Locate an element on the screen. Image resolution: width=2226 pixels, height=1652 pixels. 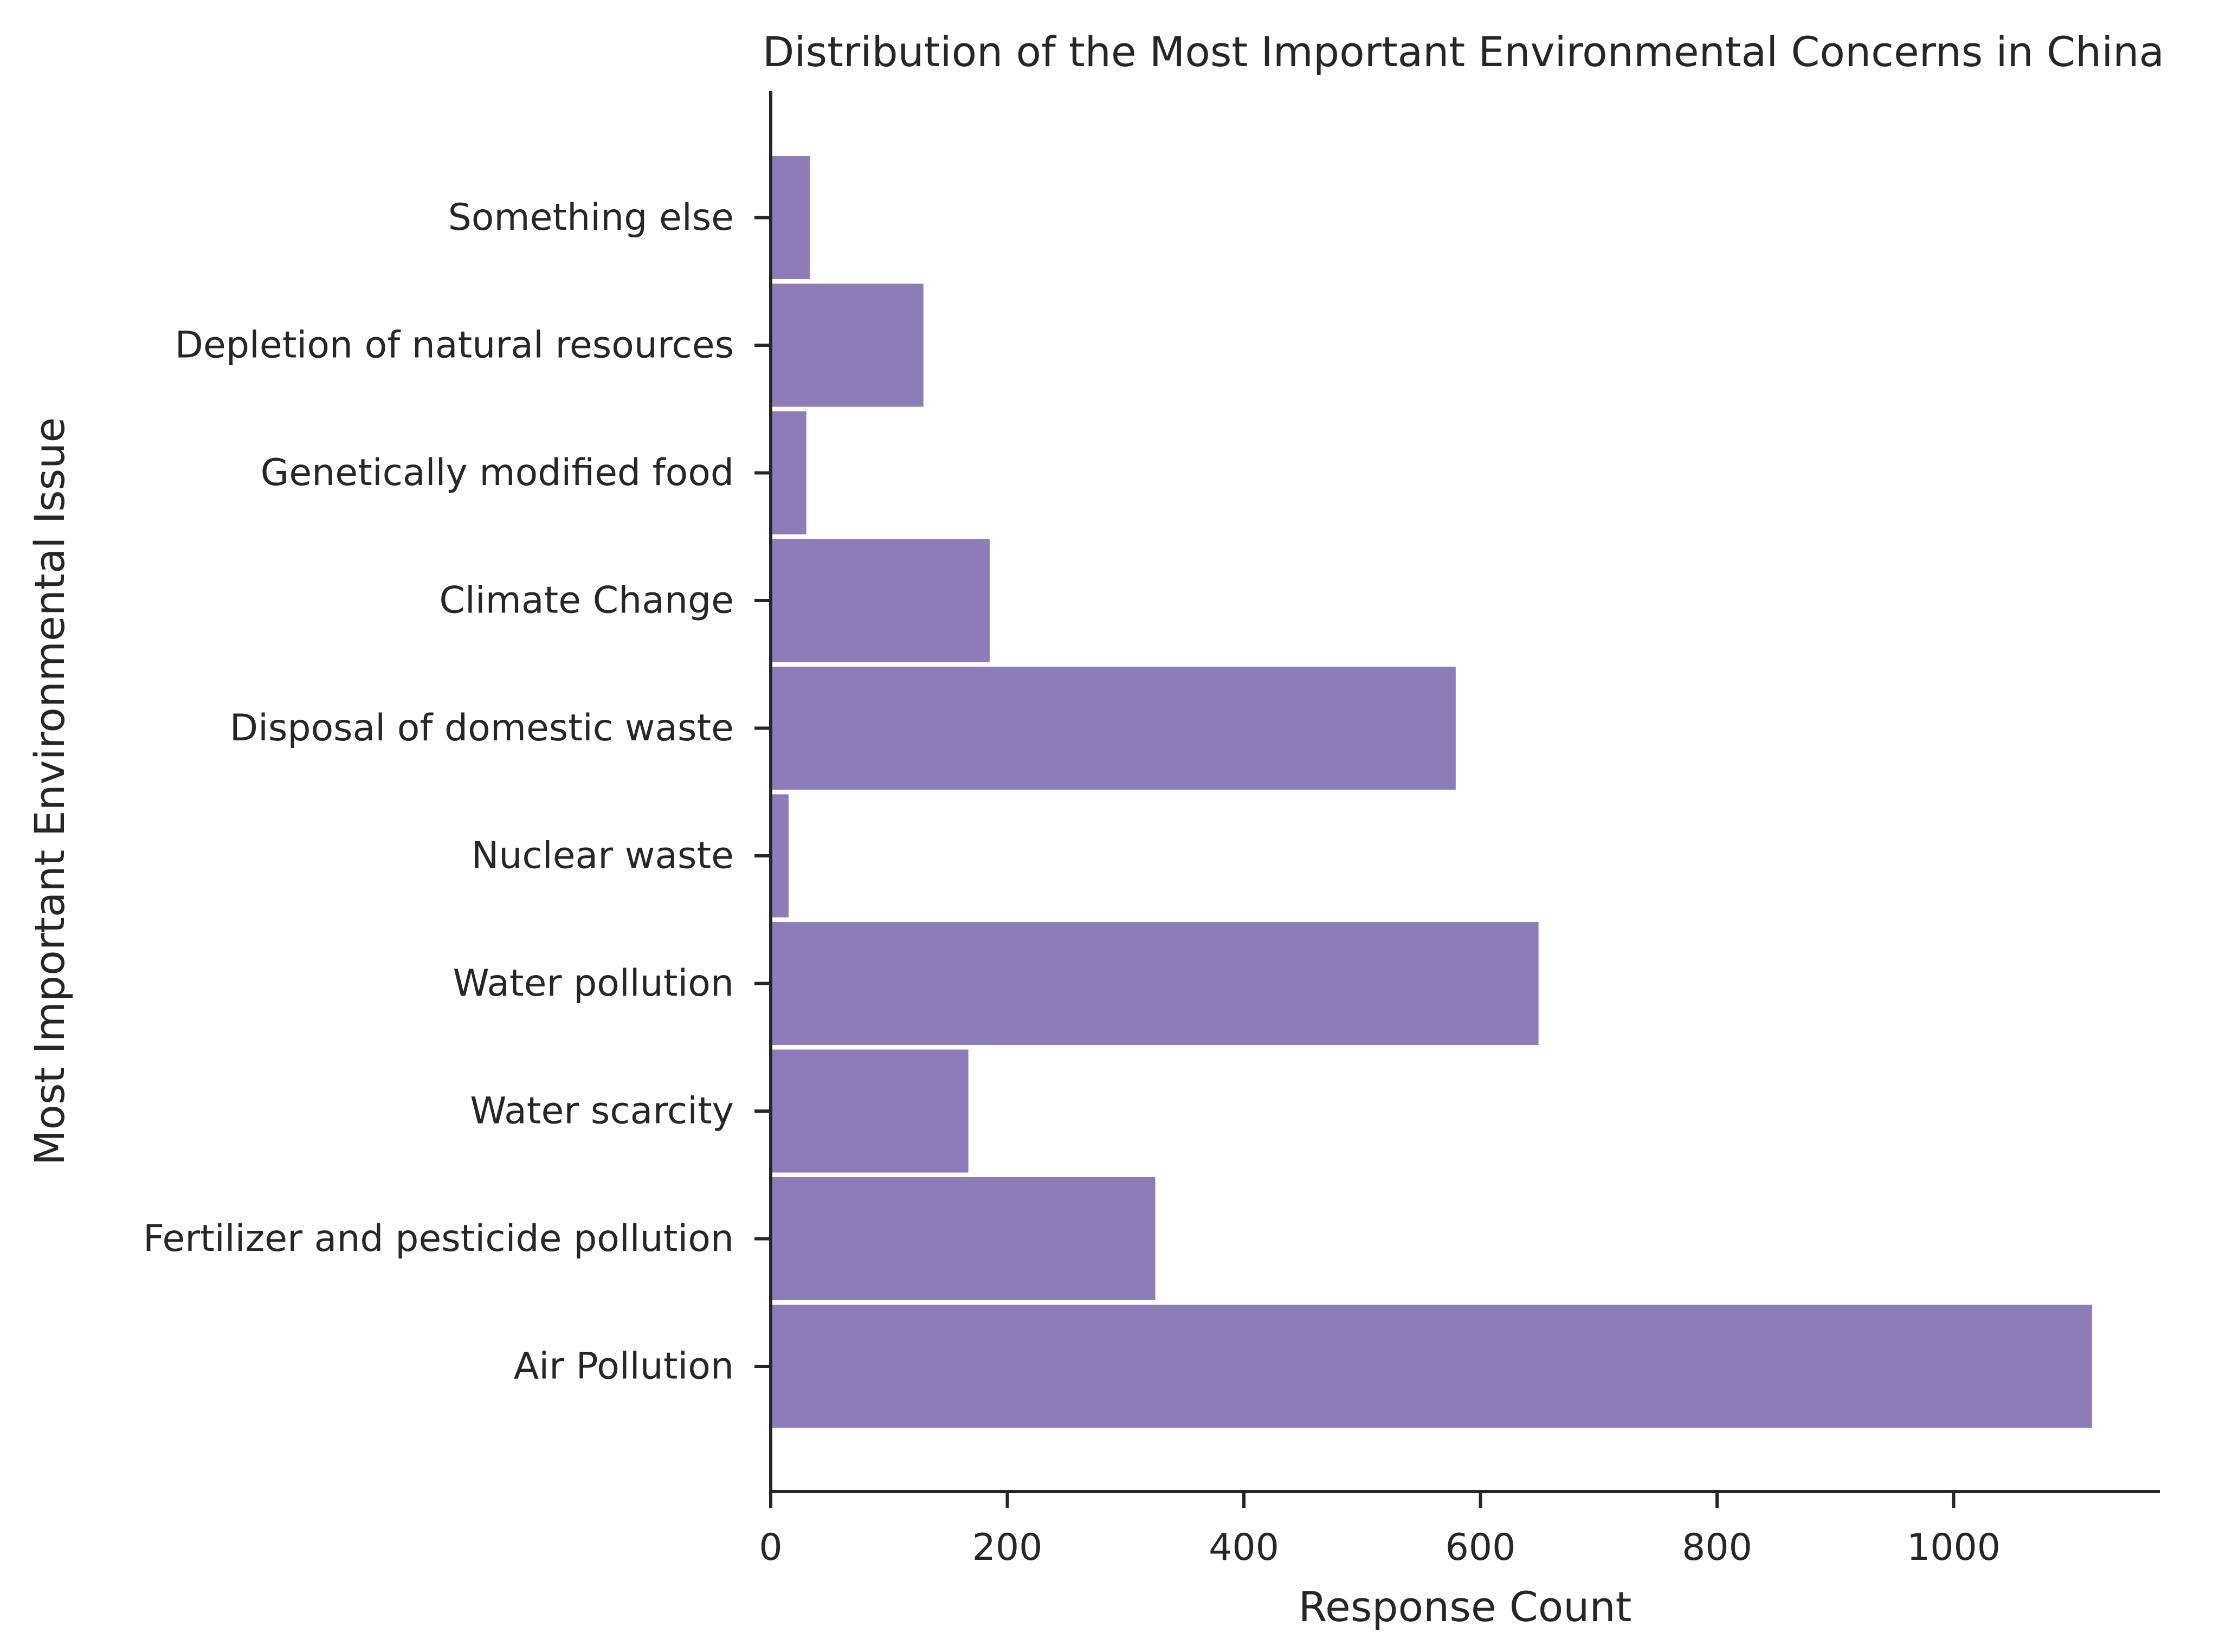
y-tick-label: Nuclear waste is located at coordinates (602, 856).